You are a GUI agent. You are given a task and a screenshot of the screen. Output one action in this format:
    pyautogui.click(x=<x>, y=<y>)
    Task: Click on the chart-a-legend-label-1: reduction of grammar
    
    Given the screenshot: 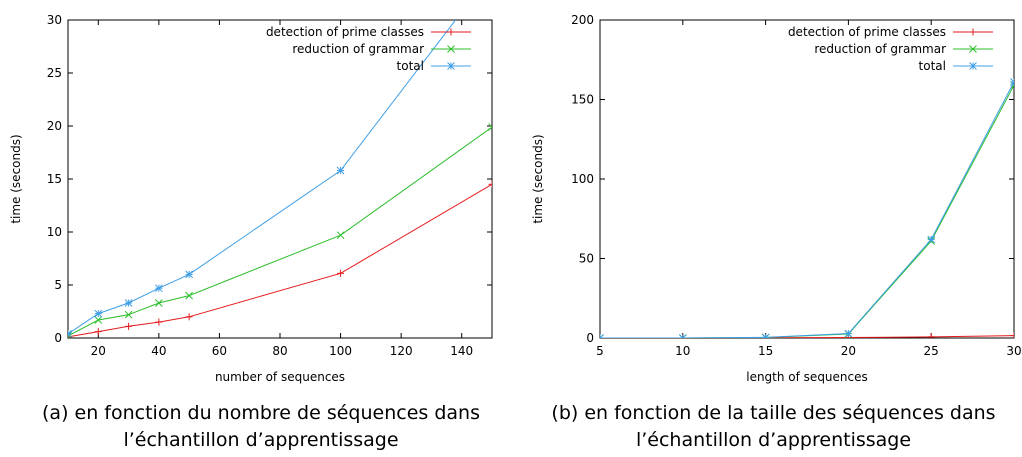 What is the action you would take?
    pyautogui.click(x=358, y=49)
    